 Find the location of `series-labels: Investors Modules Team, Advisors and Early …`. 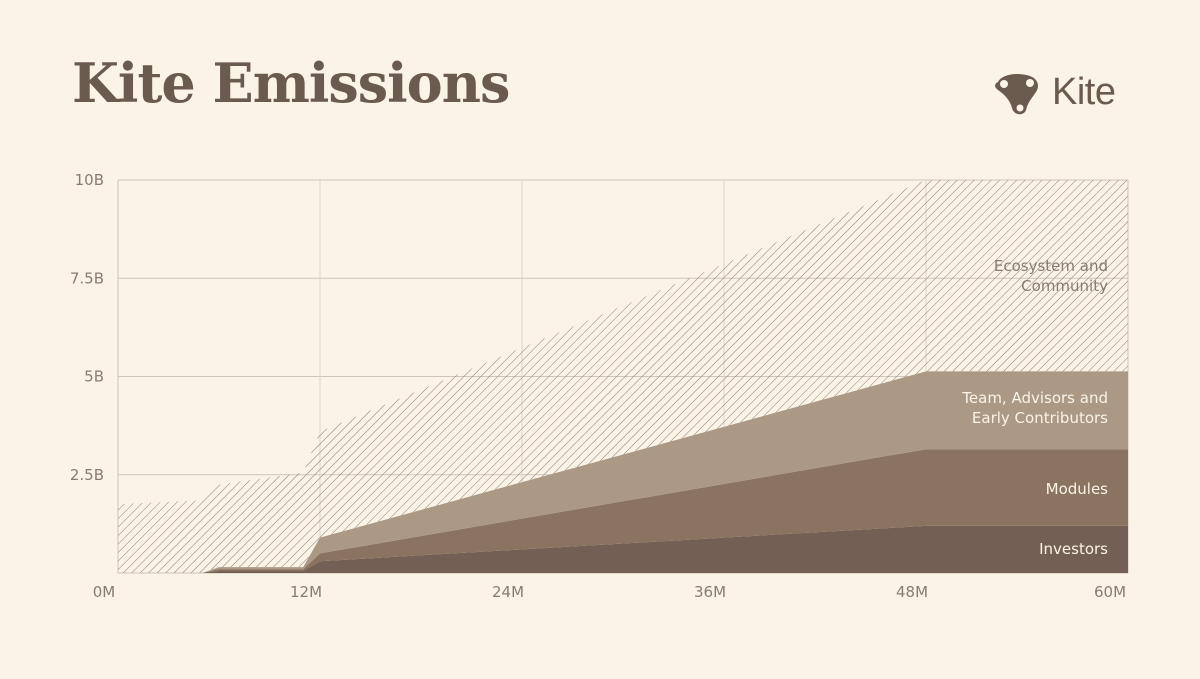

series-labels: Investors Modules Team, Advisors and Early … is located at coordinates (1034, 407).